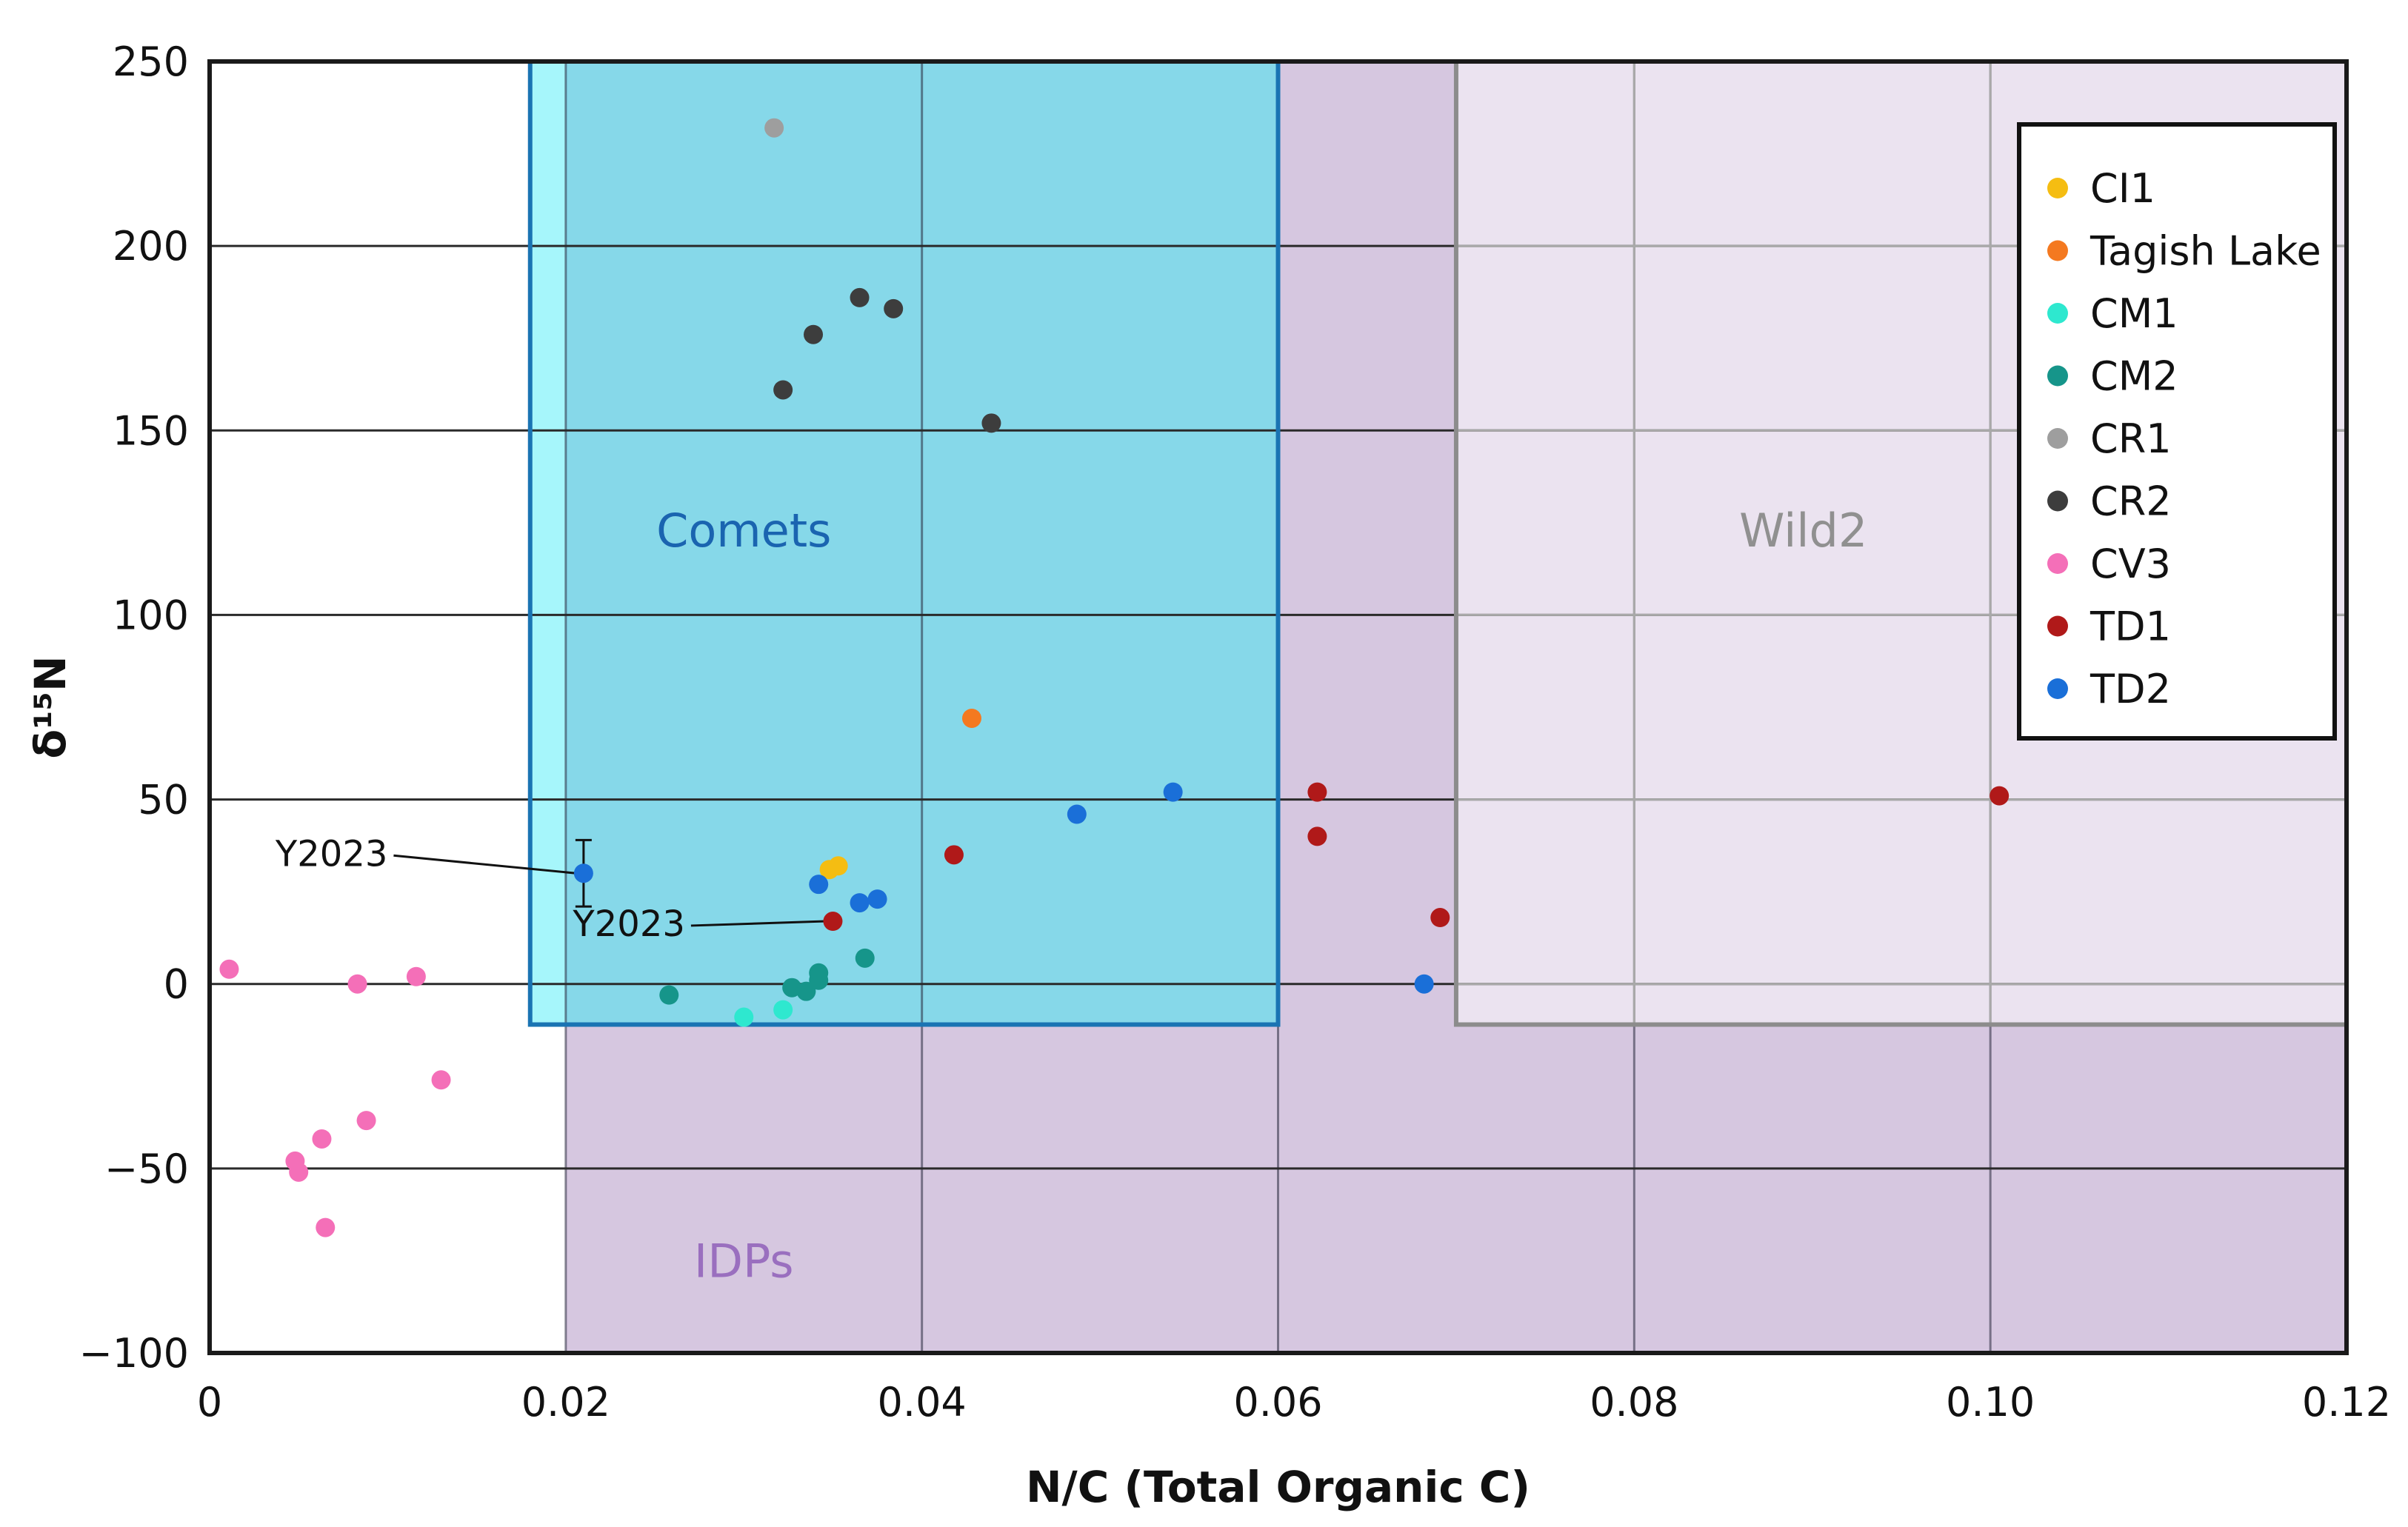  What do you see at coordinates (151, 62) in the screenshot?
I see `y-tick-label: 250` at bounding box center [151, 62].